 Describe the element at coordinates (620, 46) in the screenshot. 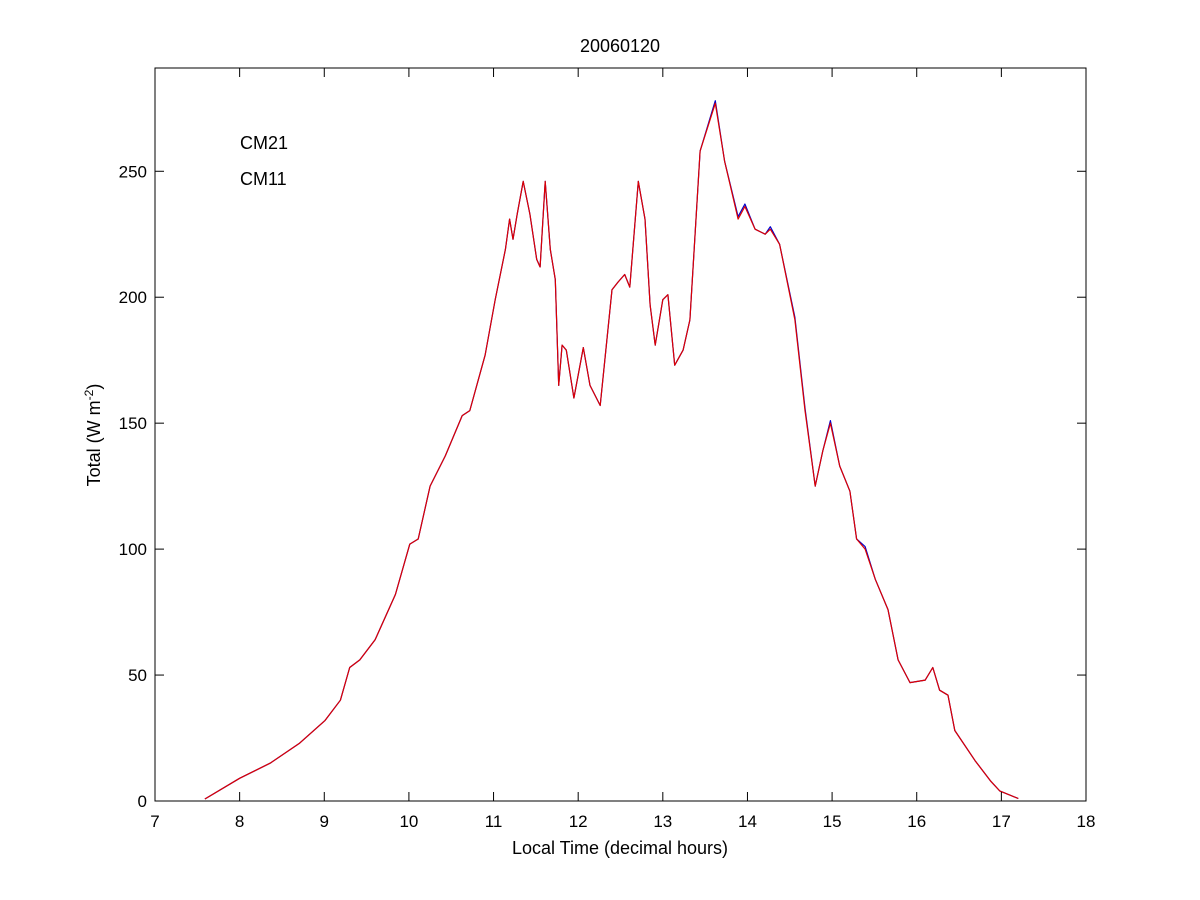

I see `chart-title: 20060120` at that location.